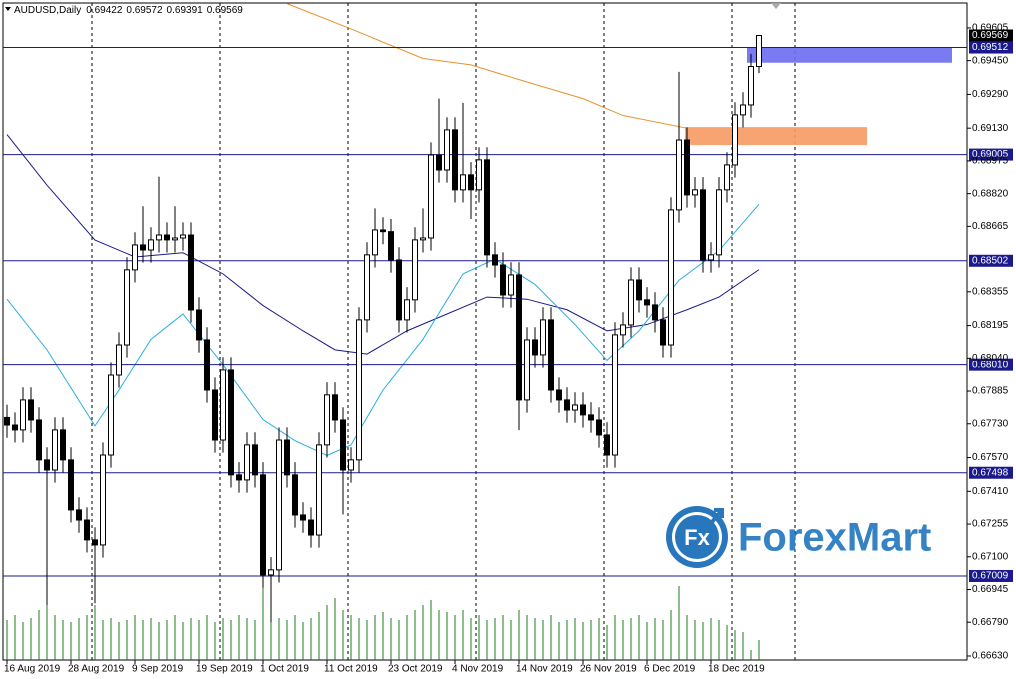 The image size is (1016, 679). I want to click on zones-layer, so click(818, 96).